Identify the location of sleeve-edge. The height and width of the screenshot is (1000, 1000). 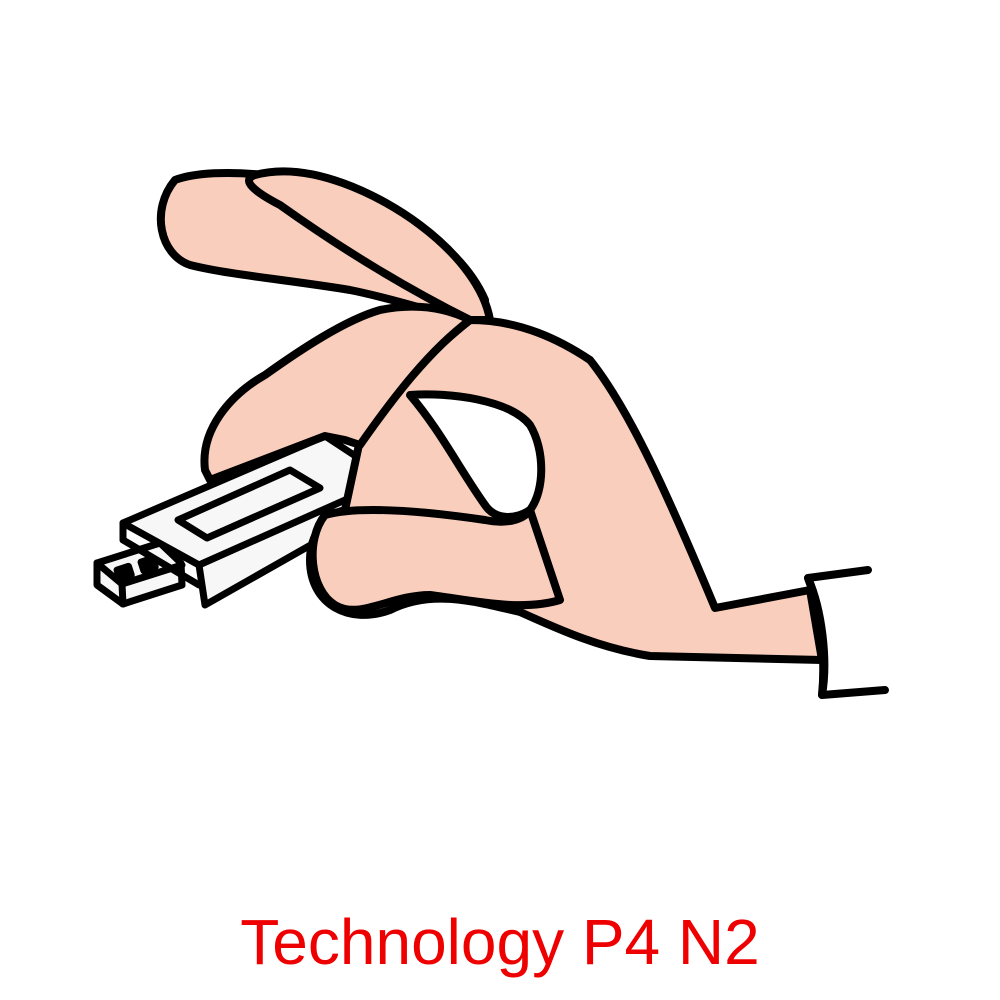
(816, 636).